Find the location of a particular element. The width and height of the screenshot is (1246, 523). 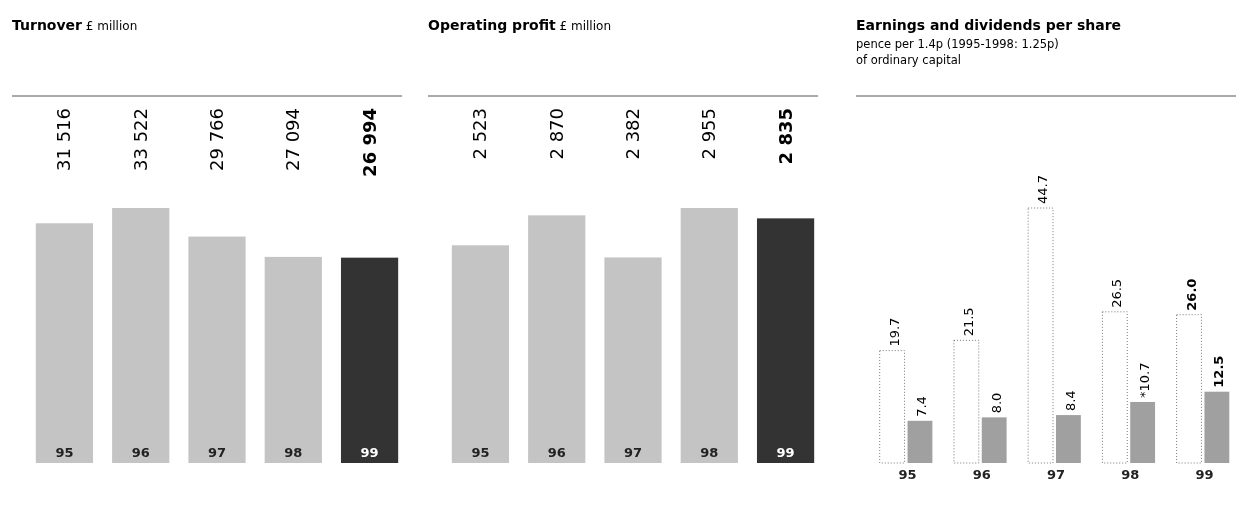

data-label: 2 382 is located at coordinates (632, 134).